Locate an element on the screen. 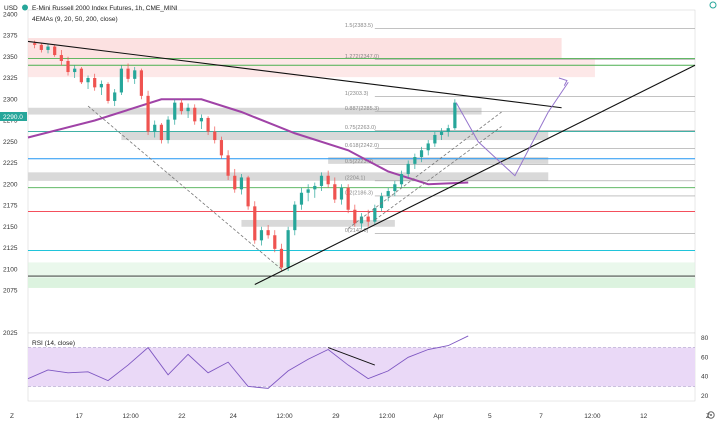 The height and width of the screenshot is (425, 720). fib-label: 1.272(2347.0) is located at coordinates (362, 57).